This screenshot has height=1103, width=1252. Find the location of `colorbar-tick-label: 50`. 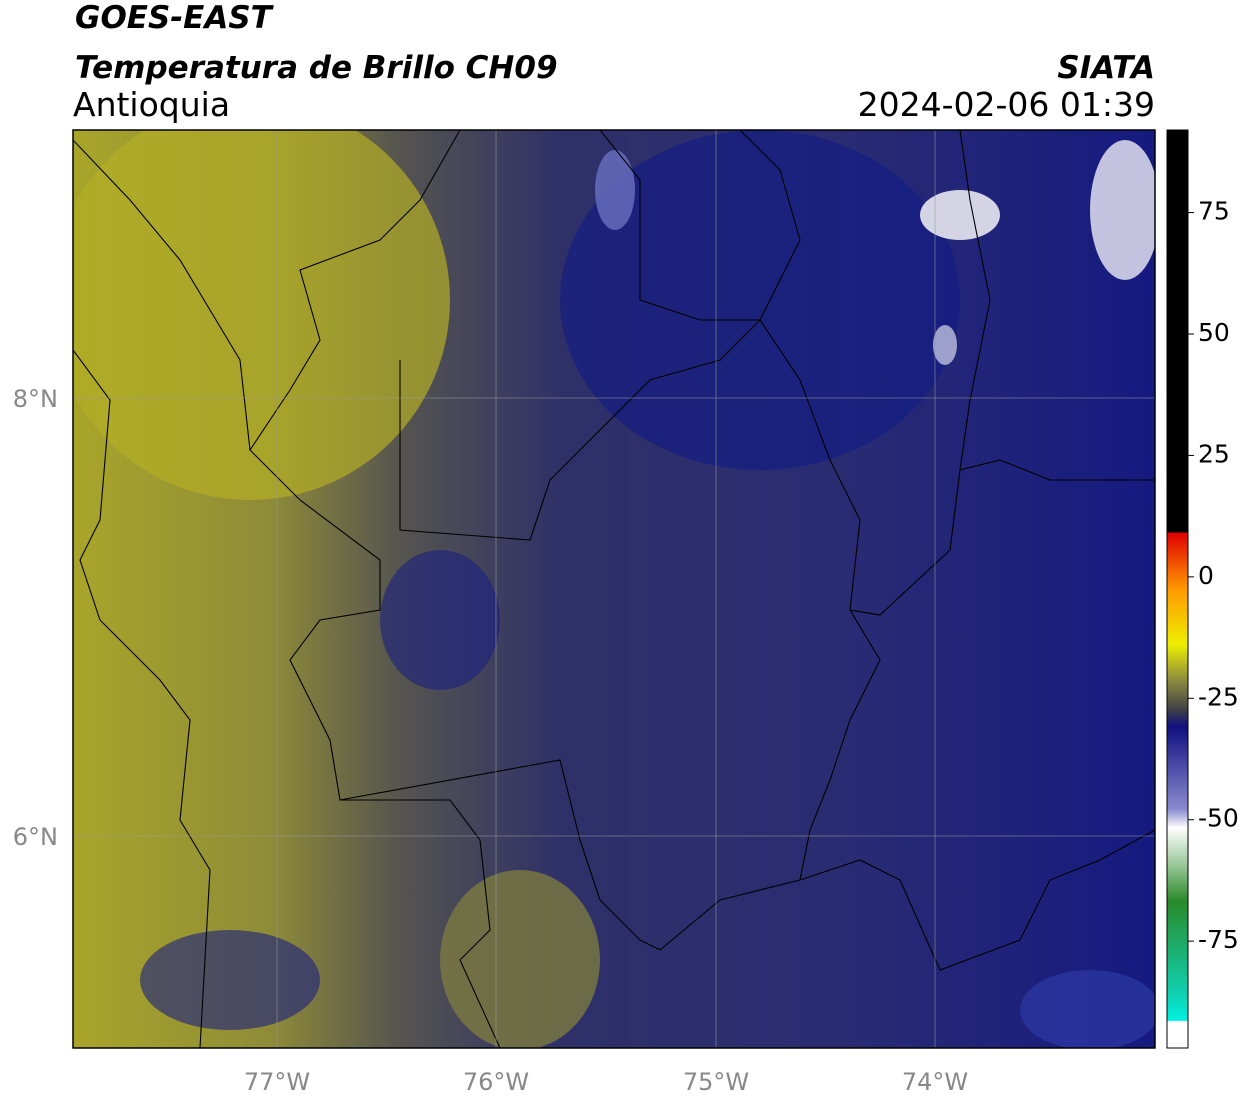

colorbar-tick-label: 50 is located at coordinates (1214, 332).